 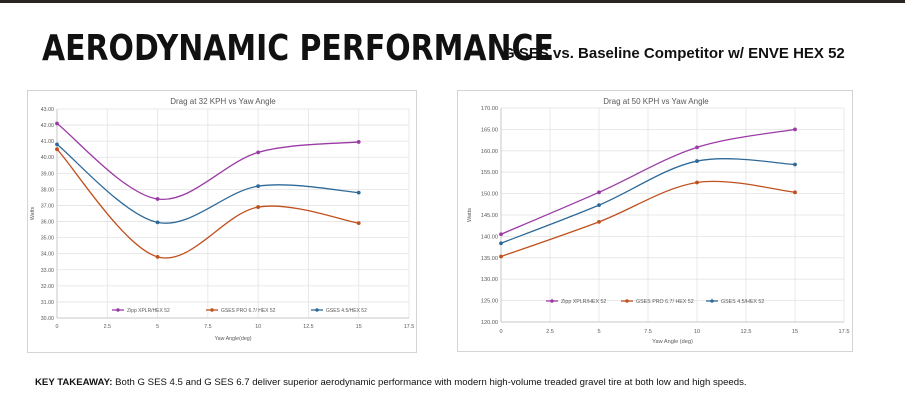 What do you see at coordinates (47, 158) in the screenshot?
I see `y-tick-label: 40.00` at bounding box center [47, 158].